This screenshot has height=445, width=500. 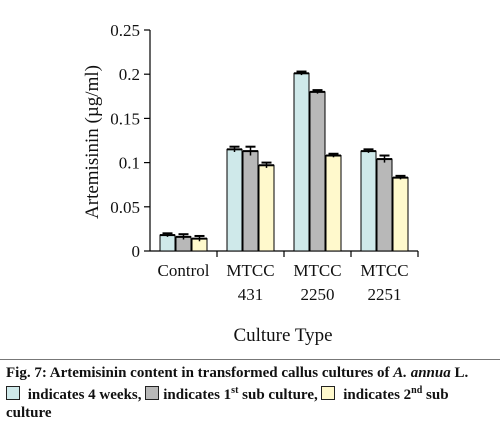 What do you see at coordinates (318, 294) in the screenshot?
I see `x-tick-label-line2: 2250` at bounding box center [318, 294].